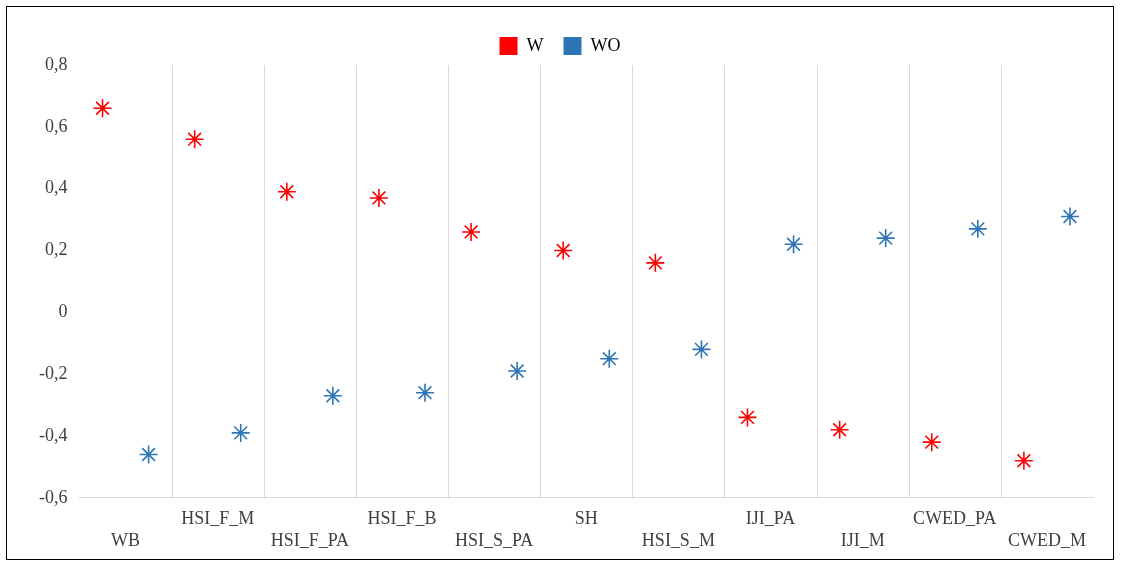 The image size is (1122, 568). What do you see at coordinates (56, 187) in the screenshot?
I see `y-tick-label: 0,4` at bounding box center [56, 187].